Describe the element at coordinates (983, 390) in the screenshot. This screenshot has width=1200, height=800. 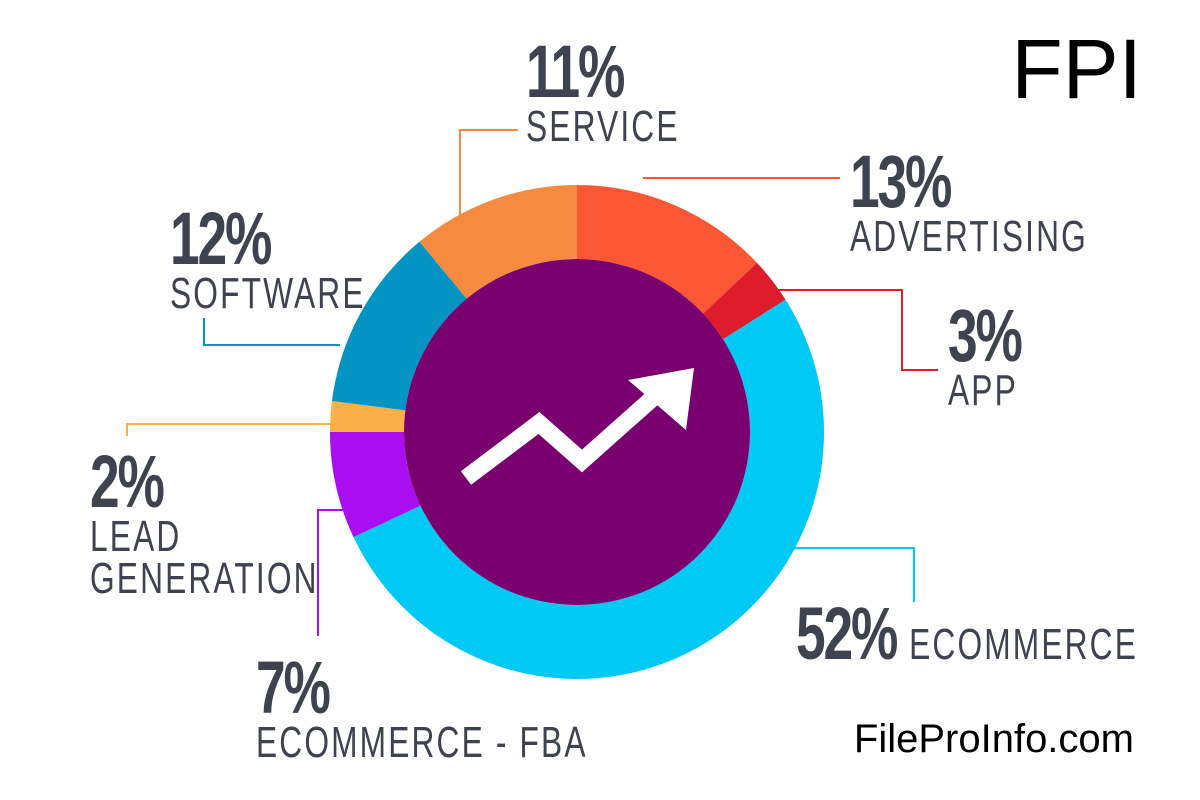
I see `slice-name: APP` at that location.